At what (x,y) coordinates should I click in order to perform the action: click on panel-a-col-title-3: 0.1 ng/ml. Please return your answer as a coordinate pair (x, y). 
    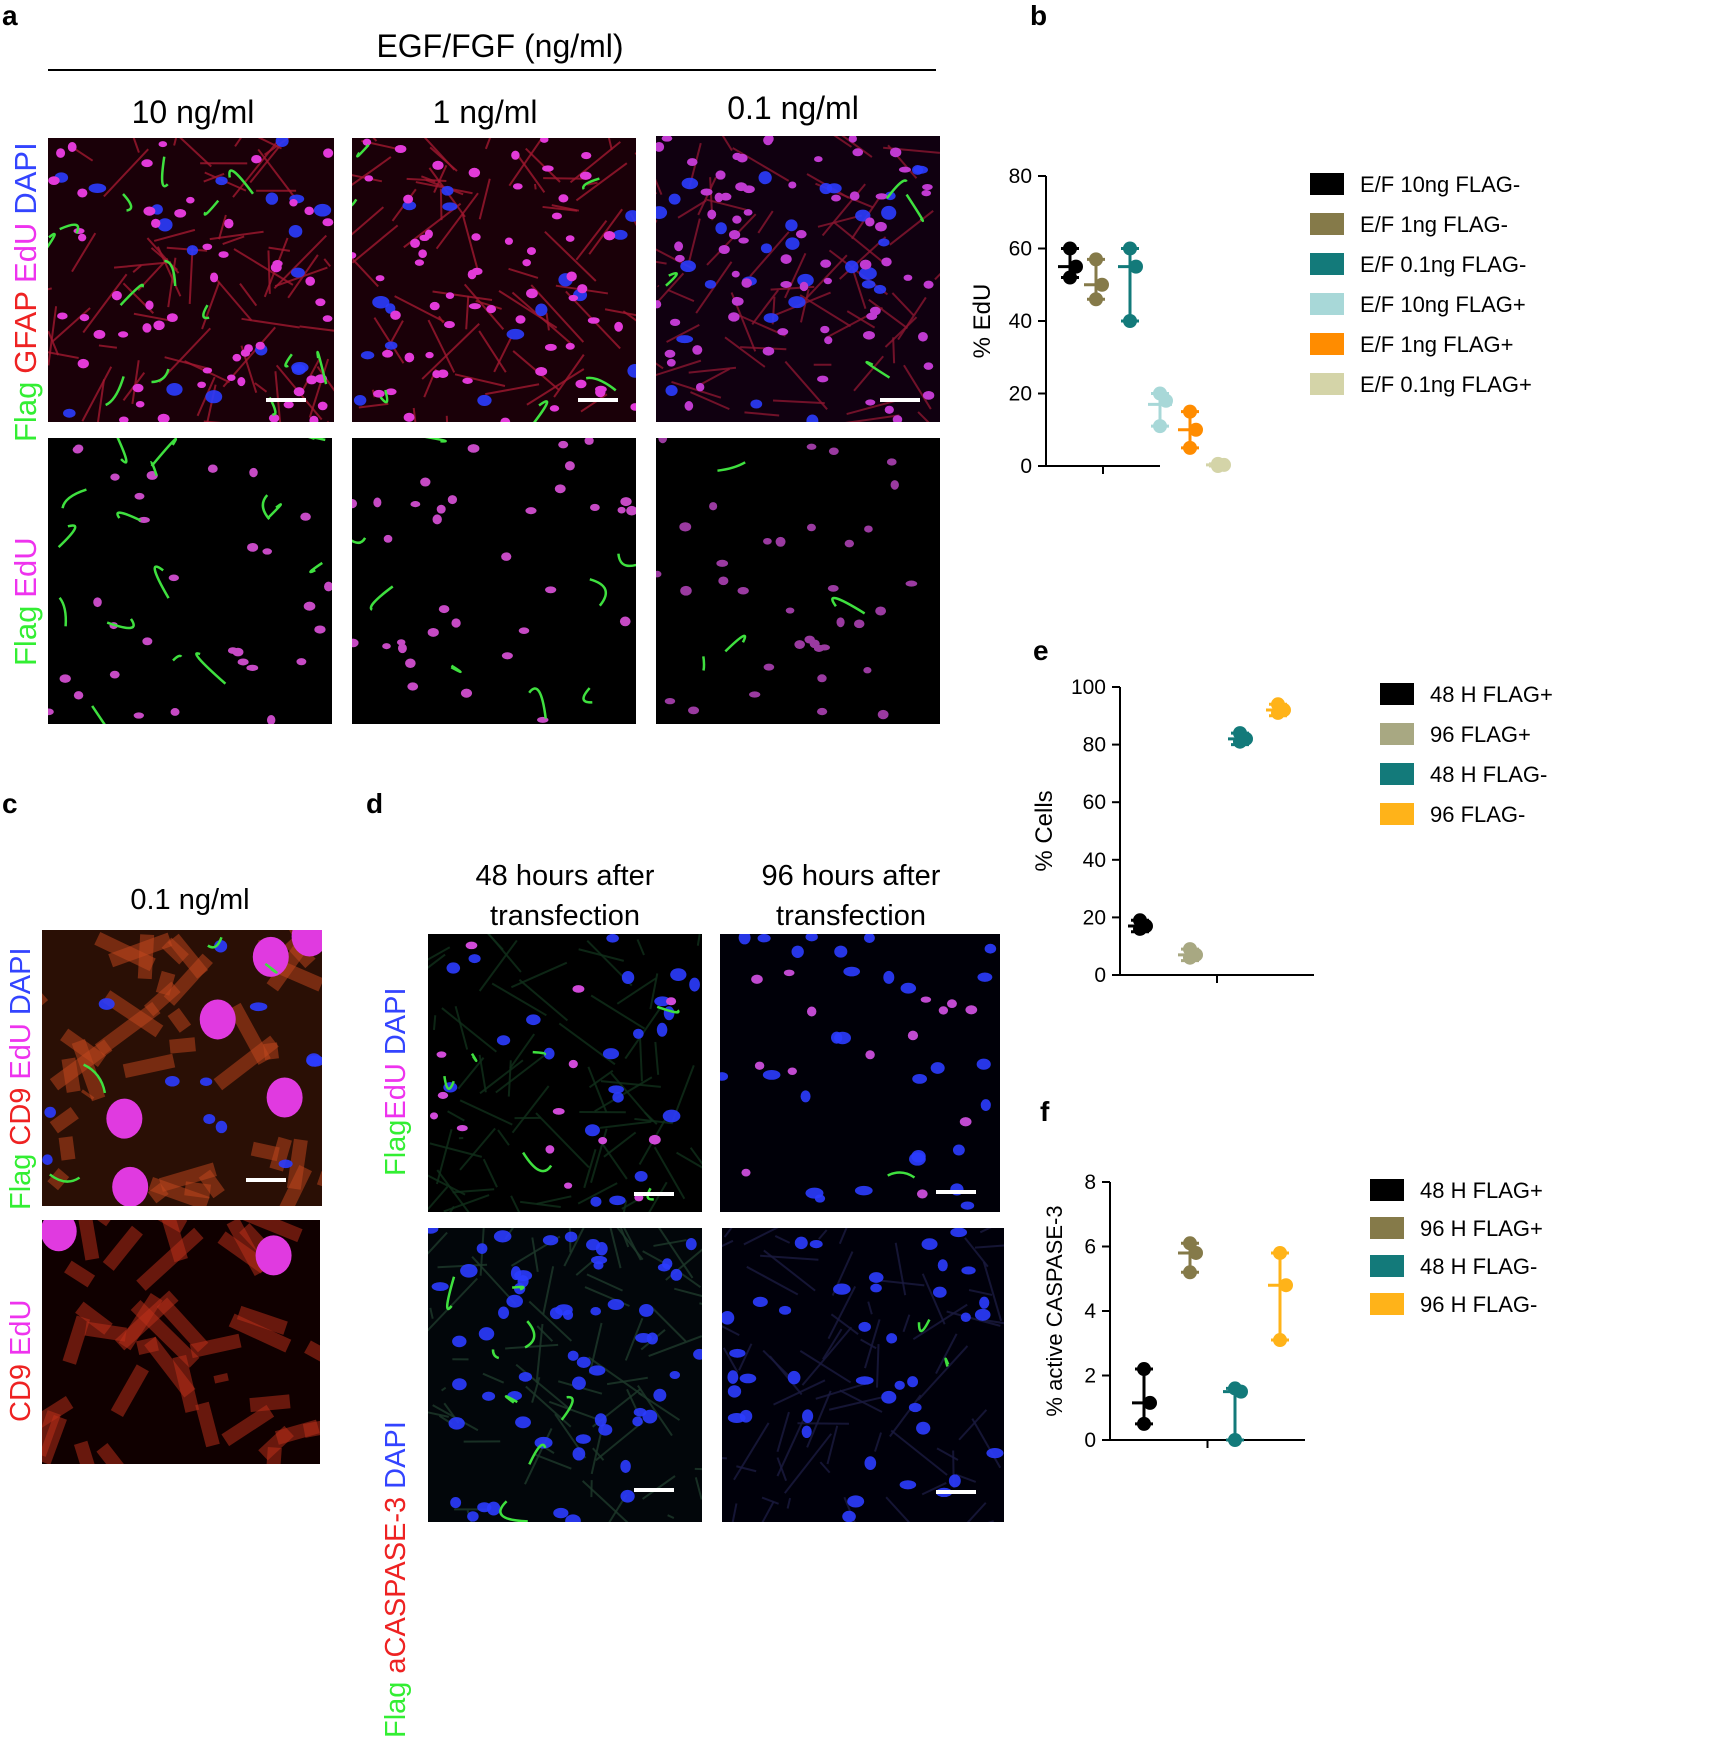
    Looking at the image, I should click on (793, 108).